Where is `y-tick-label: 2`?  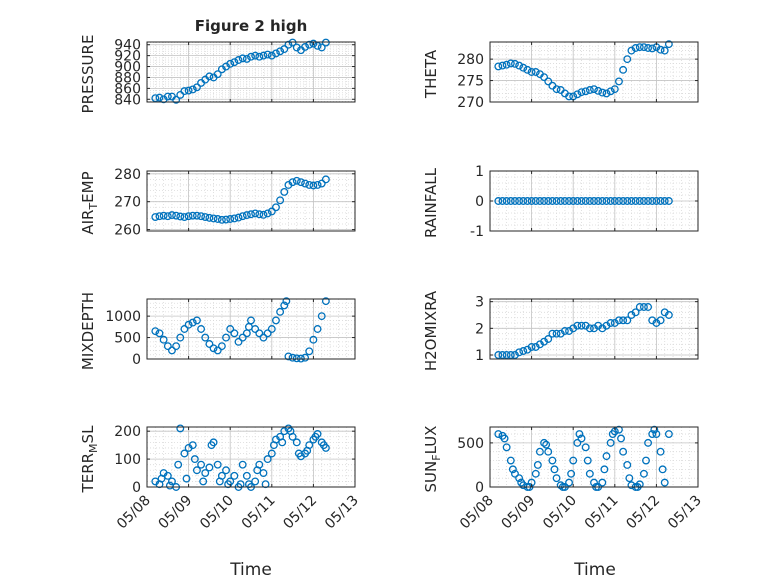 y-tick-label: 2 is located at coordinates (479, 329).